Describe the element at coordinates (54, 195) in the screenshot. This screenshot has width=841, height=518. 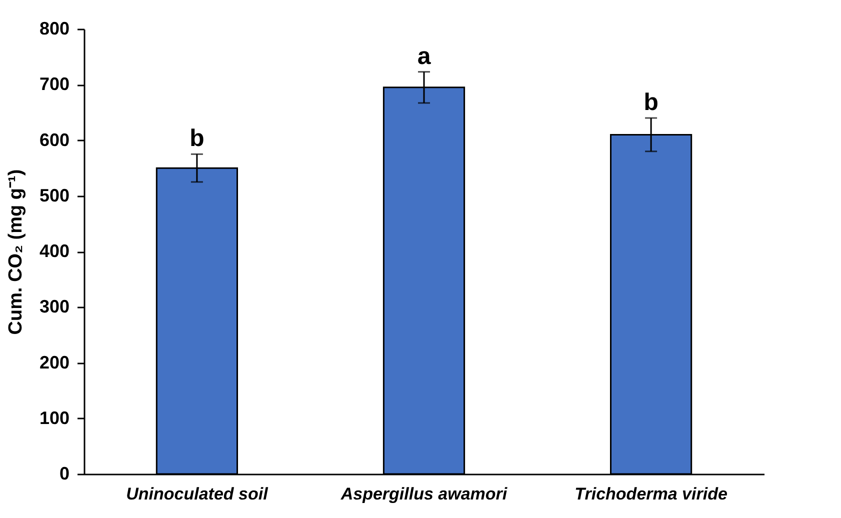
I see `y-tick-label: 500` at that location.